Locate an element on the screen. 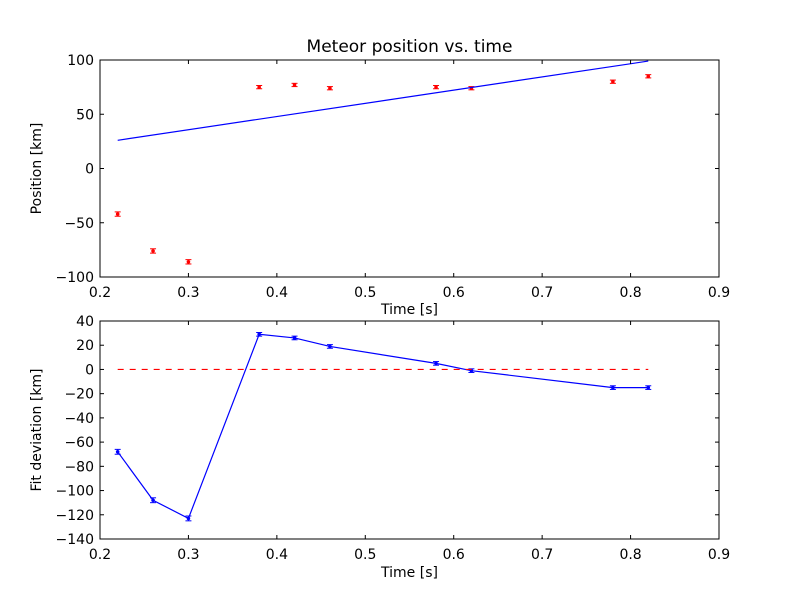  y-tick-label: −80 is located at coordinates (79, 467).